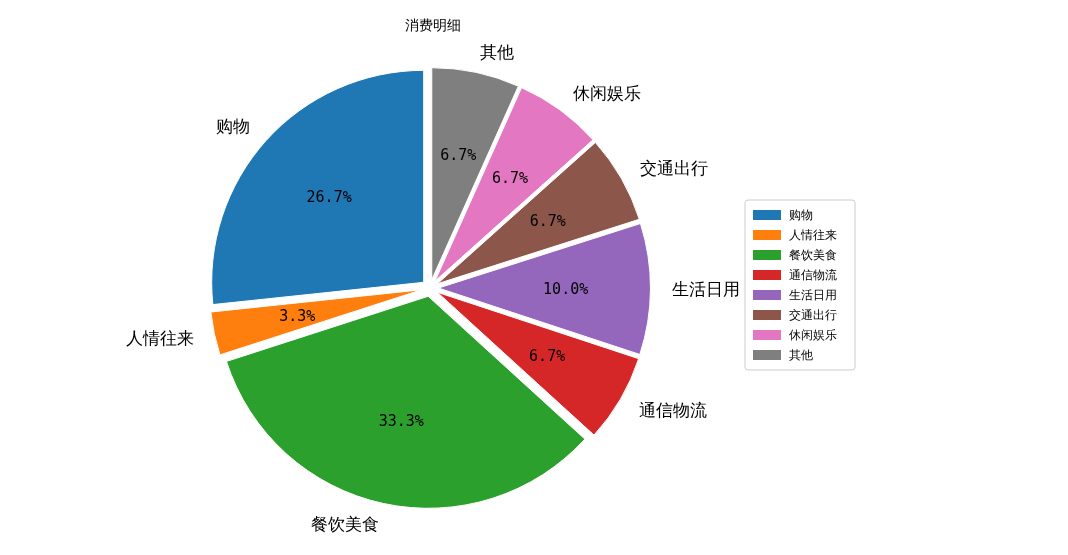  What do you see at coordinates (673, 168) in the screenshot?
I see `slice-label: 交通出行` at bounding box center [673, 168].